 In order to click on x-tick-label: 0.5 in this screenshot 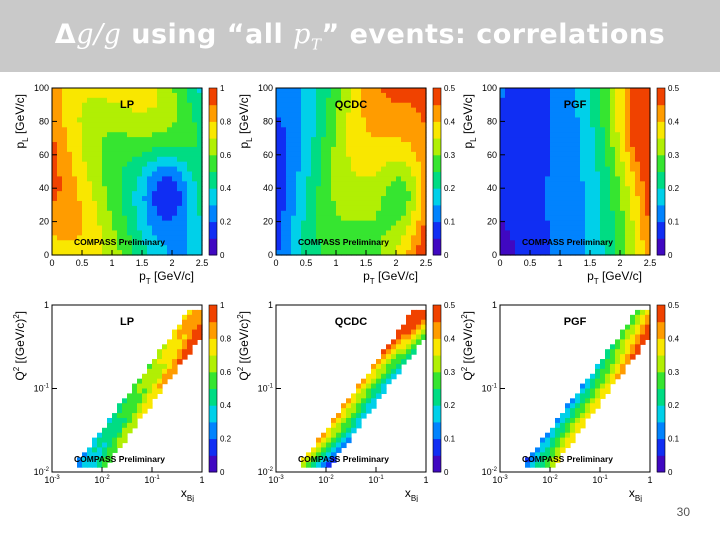, I will do `click(82, 263)`.